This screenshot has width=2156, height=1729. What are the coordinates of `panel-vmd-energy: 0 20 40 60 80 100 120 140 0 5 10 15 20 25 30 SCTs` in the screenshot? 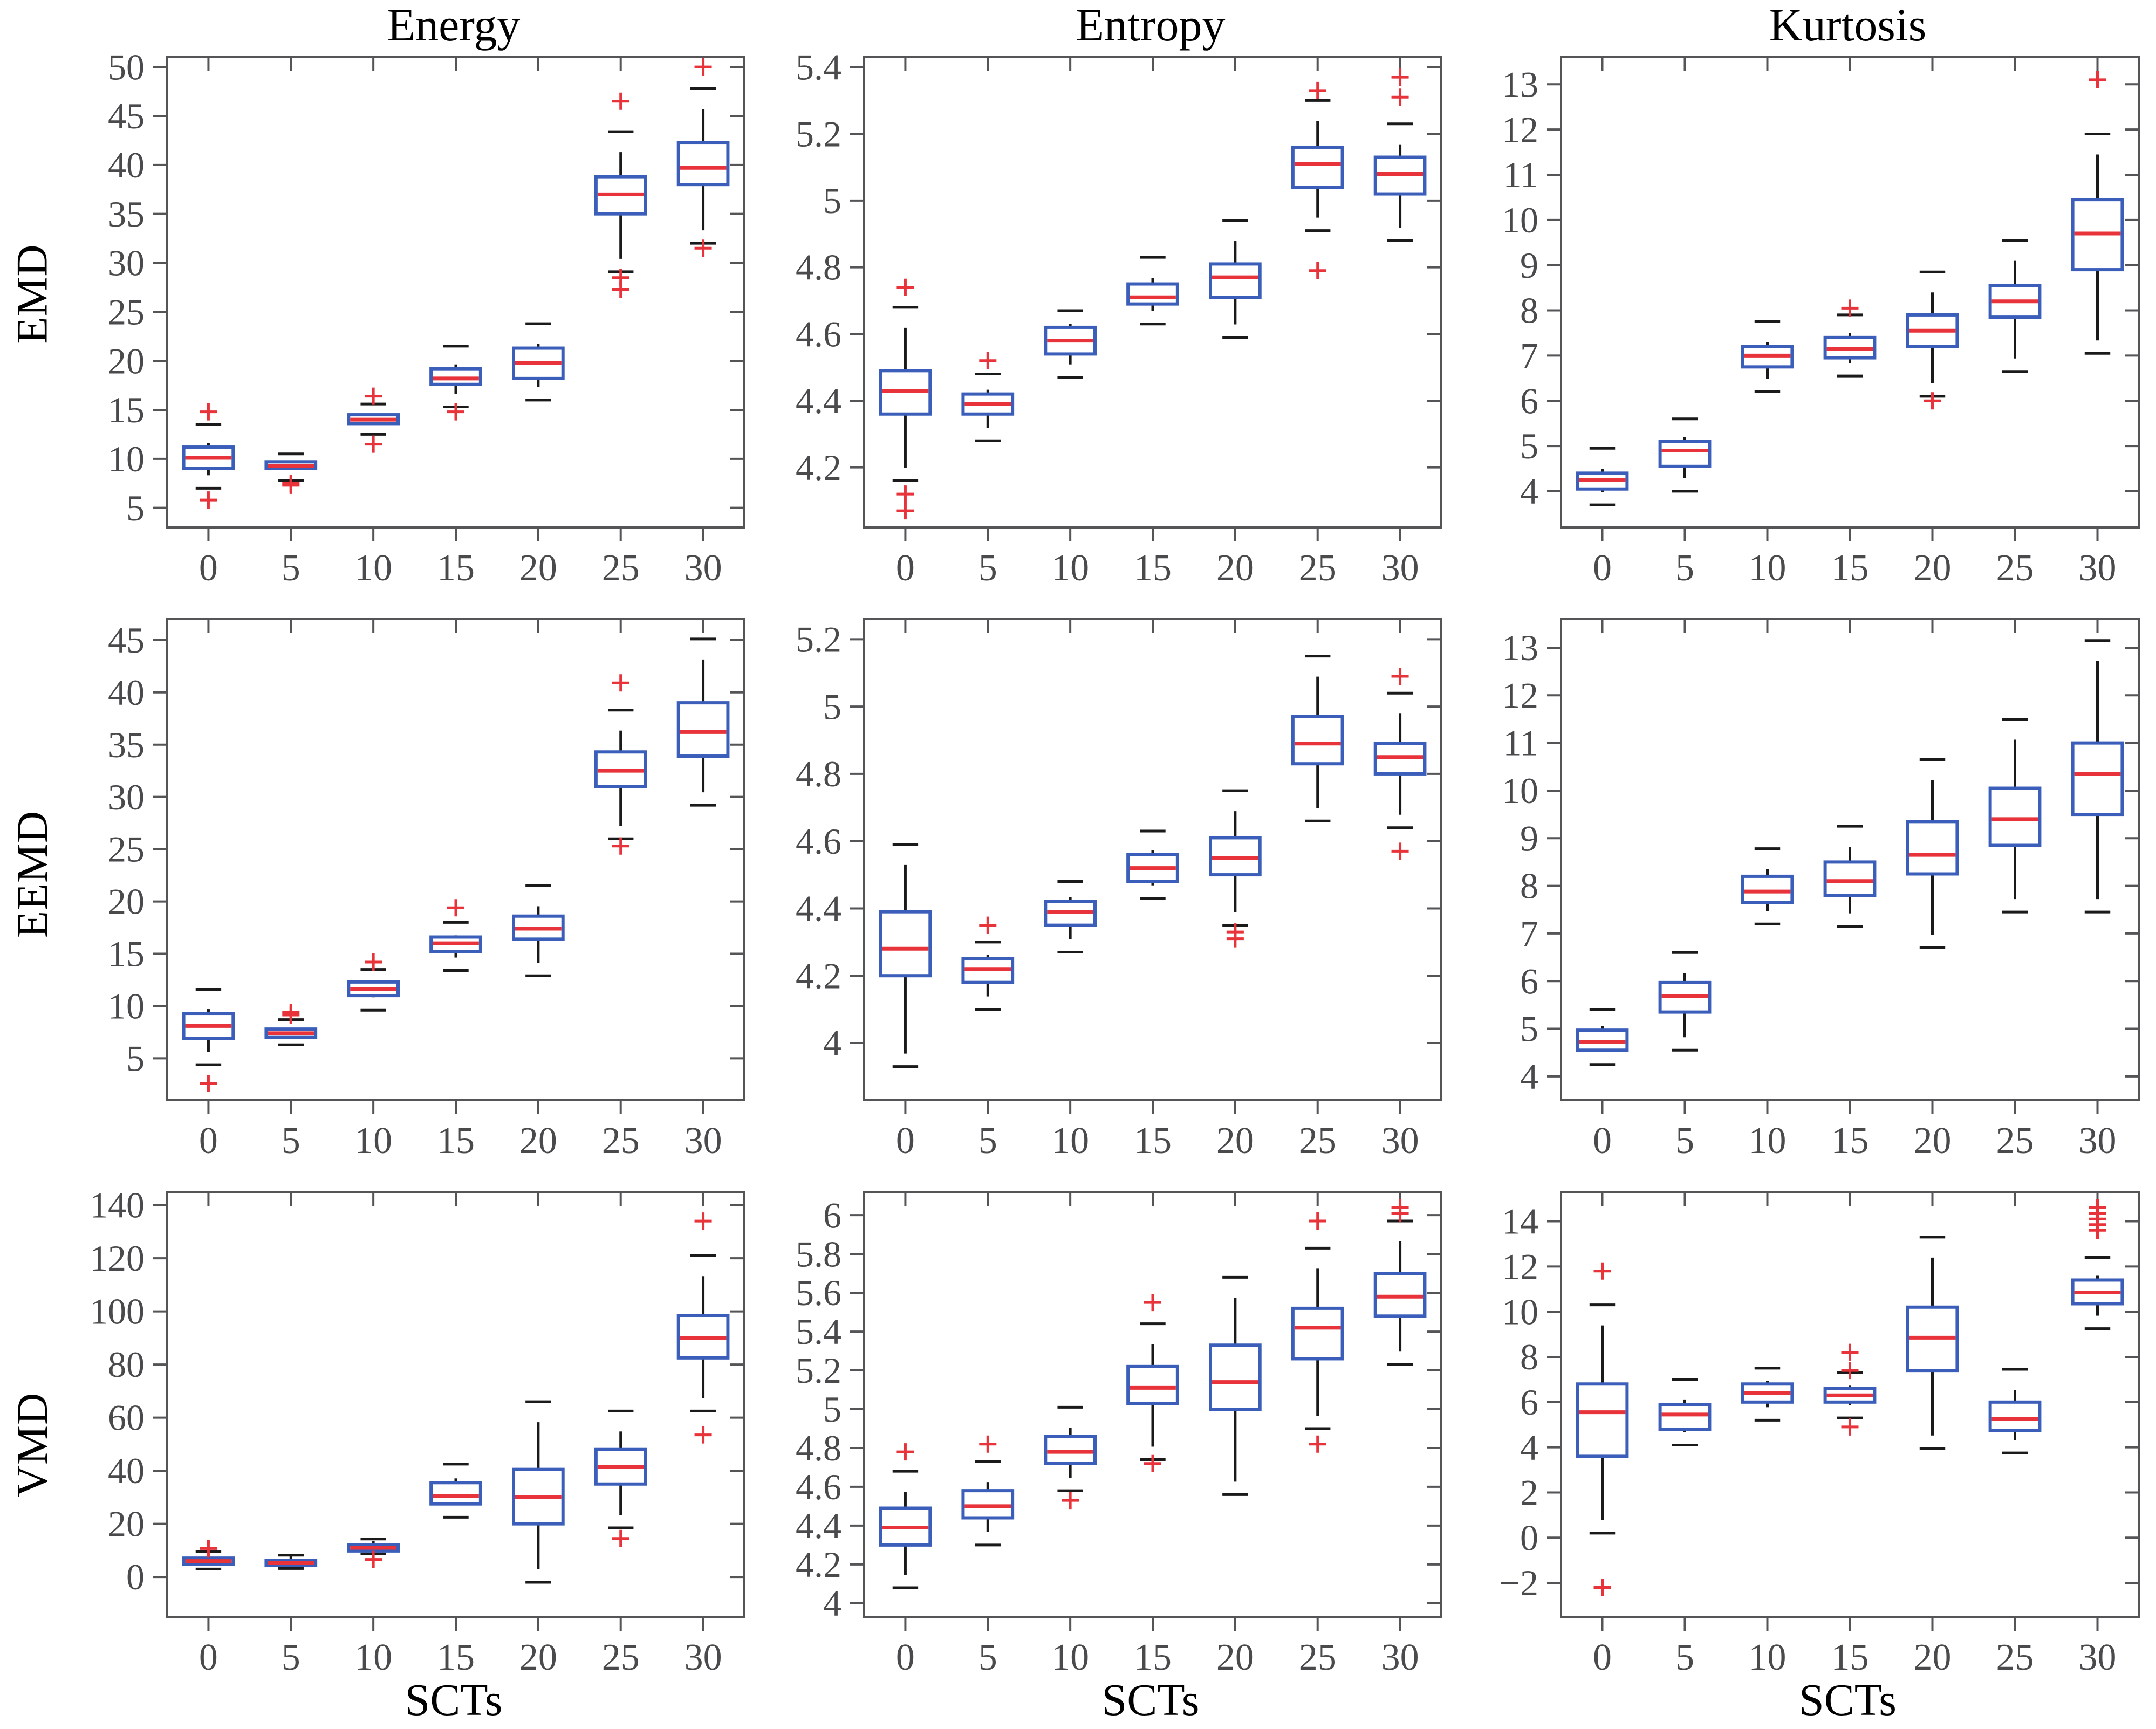 It's located at (414, 1445).